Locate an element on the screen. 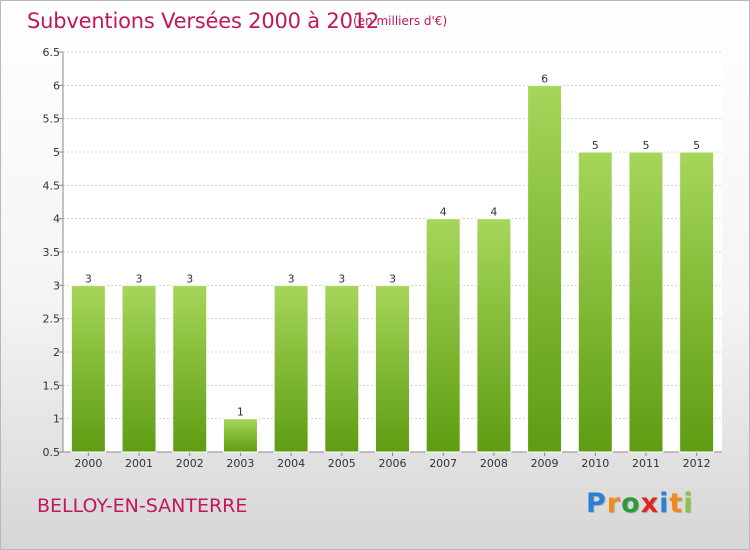 The width and height of the screenshot is (750, 550). x-tick-label: 2011 is located at coordinates (646, 463).